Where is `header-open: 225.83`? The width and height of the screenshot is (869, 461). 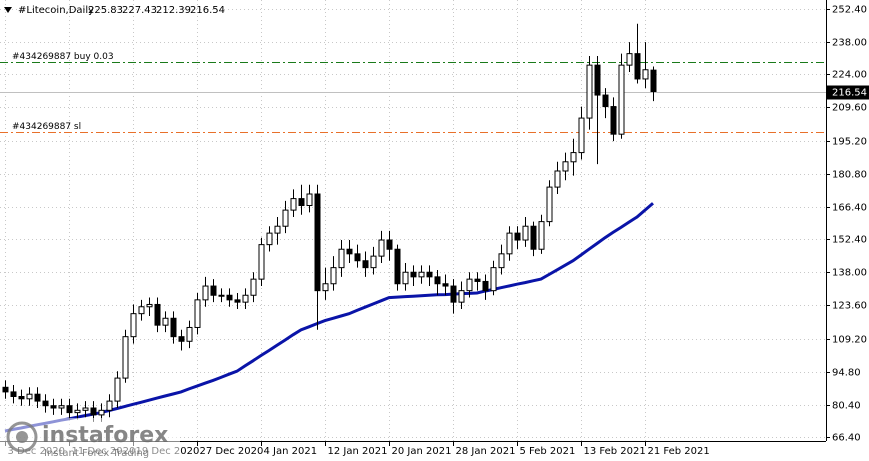 header-open: 225.83 is located at coordinates (105, 10).